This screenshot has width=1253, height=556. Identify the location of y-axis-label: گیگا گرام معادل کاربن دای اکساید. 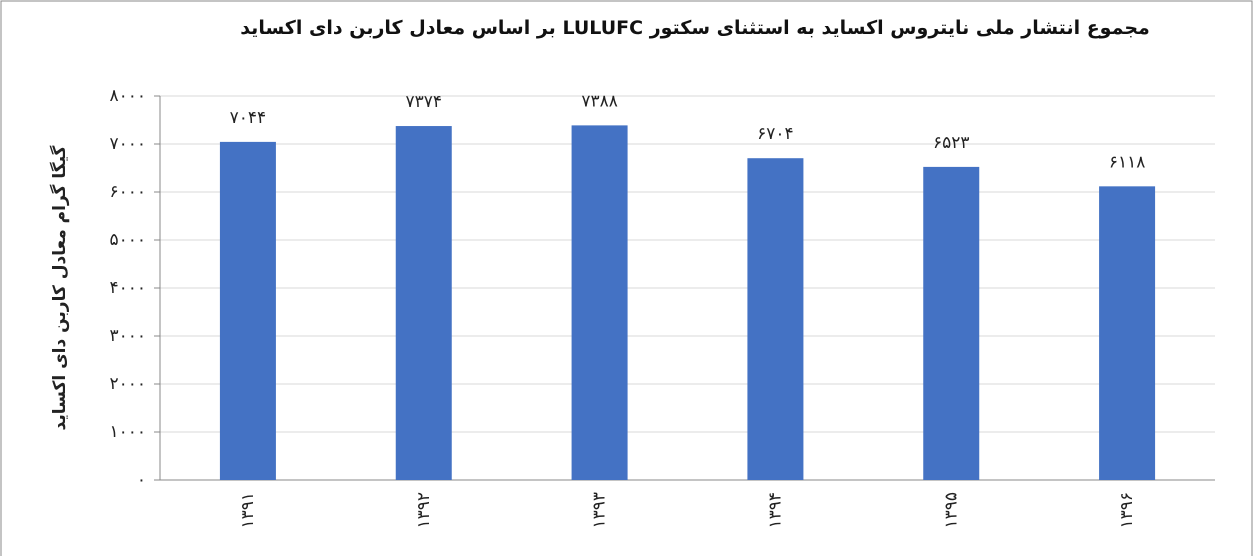
(59, 287).